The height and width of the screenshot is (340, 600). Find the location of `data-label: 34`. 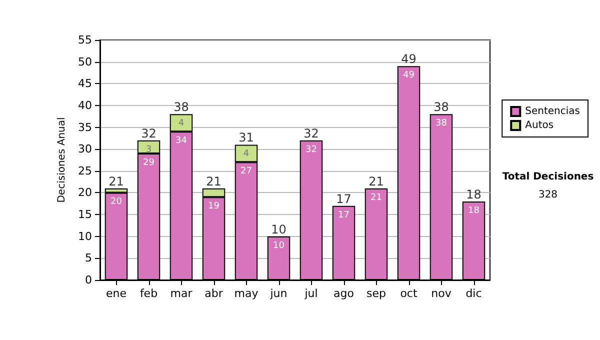

data-label: 34 is located at coordinates (182, 141).